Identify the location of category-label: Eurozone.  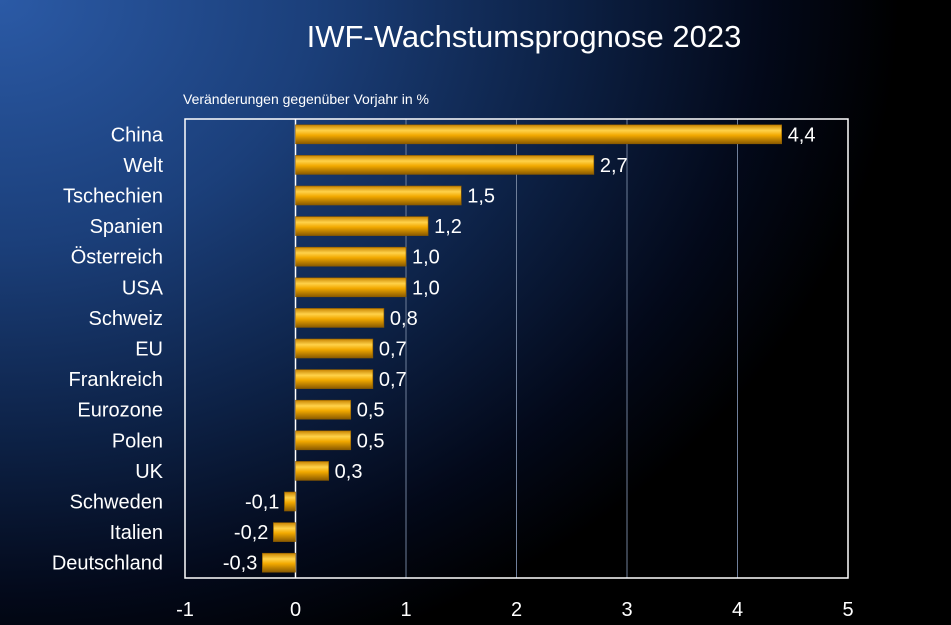
(120, 411).